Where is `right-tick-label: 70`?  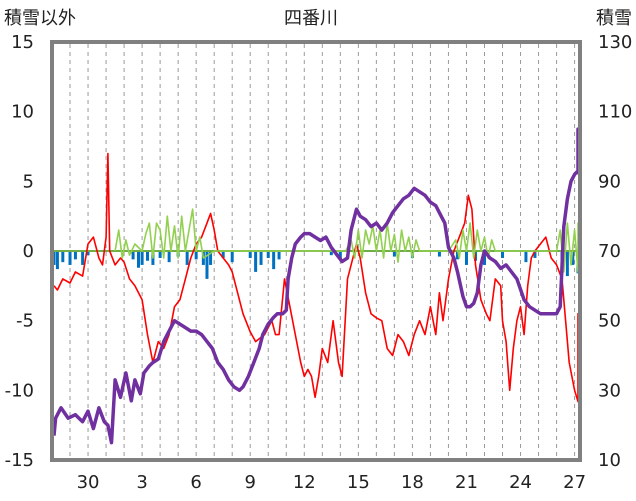 right-tick-label: 70 is located at coordinates (609, 251).